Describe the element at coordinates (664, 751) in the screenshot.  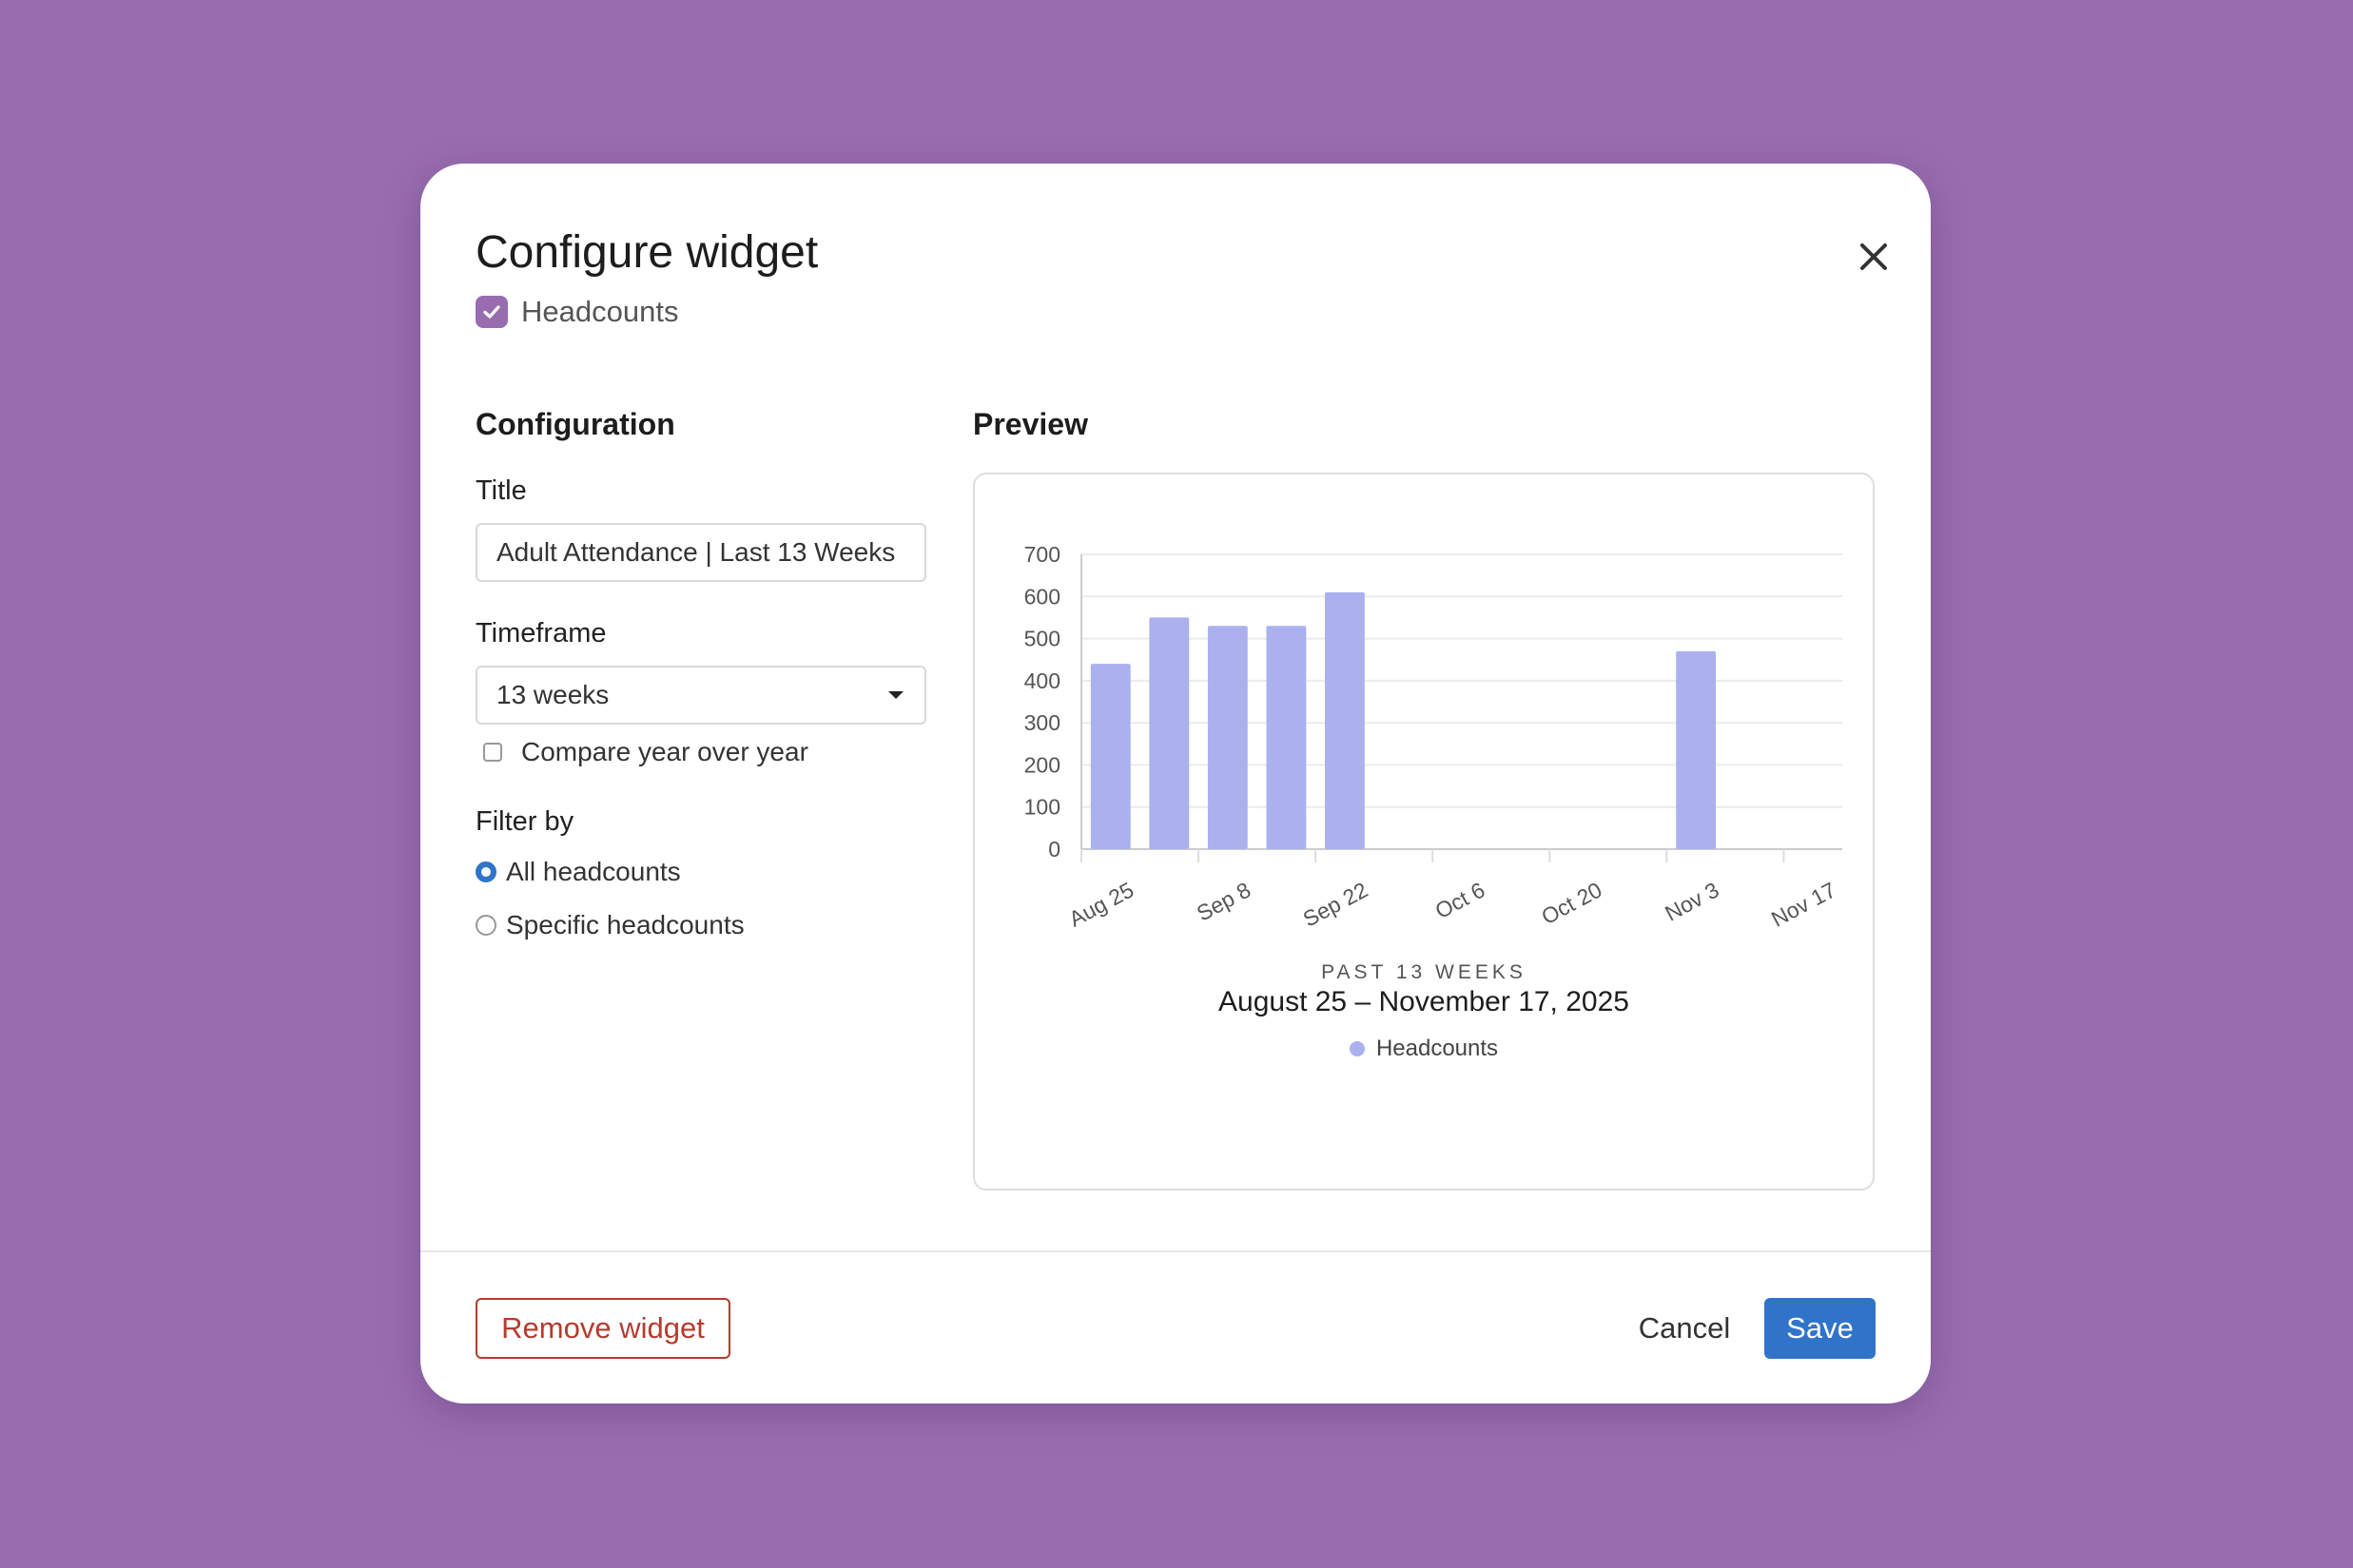
I see `compare-label: Compare year over year` at that location.